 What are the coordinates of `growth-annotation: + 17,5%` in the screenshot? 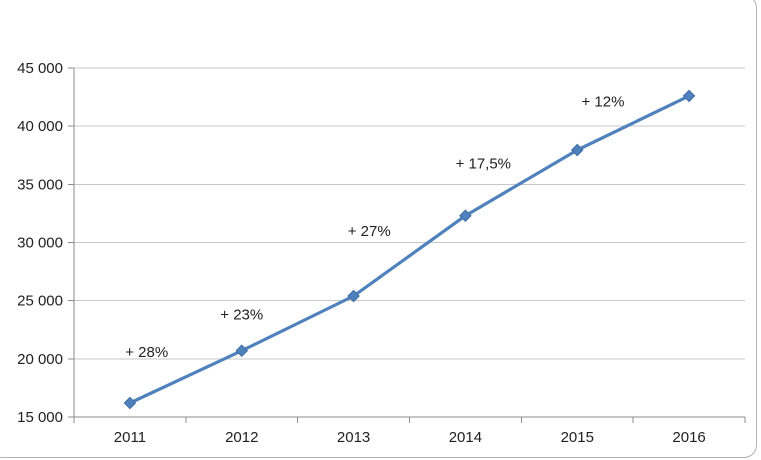 It's located at (483, 163).